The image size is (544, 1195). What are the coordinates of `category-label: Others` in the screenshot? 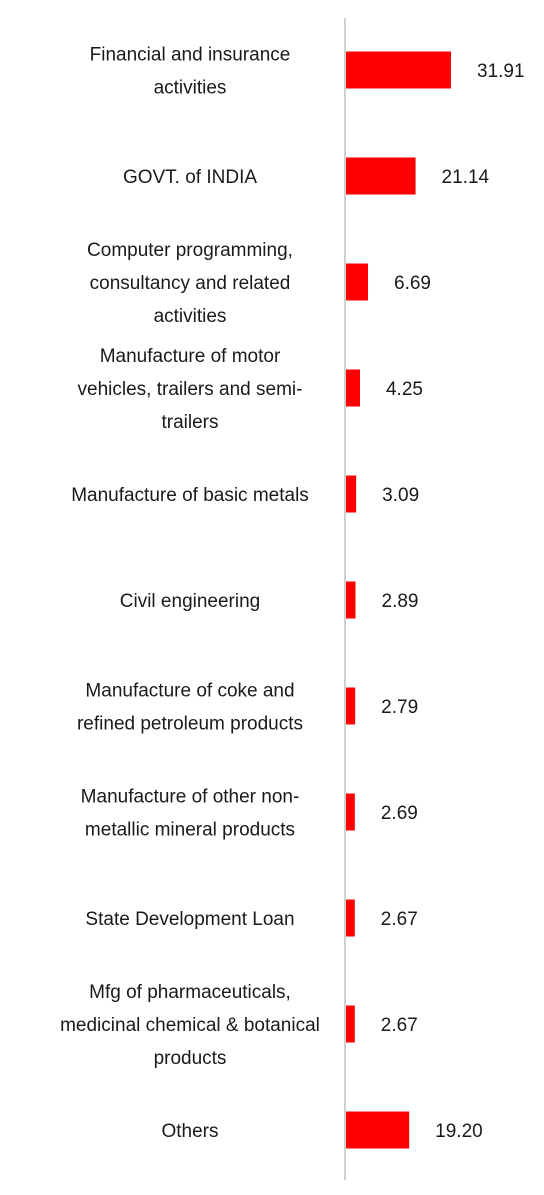 It's located at (189, 1131).